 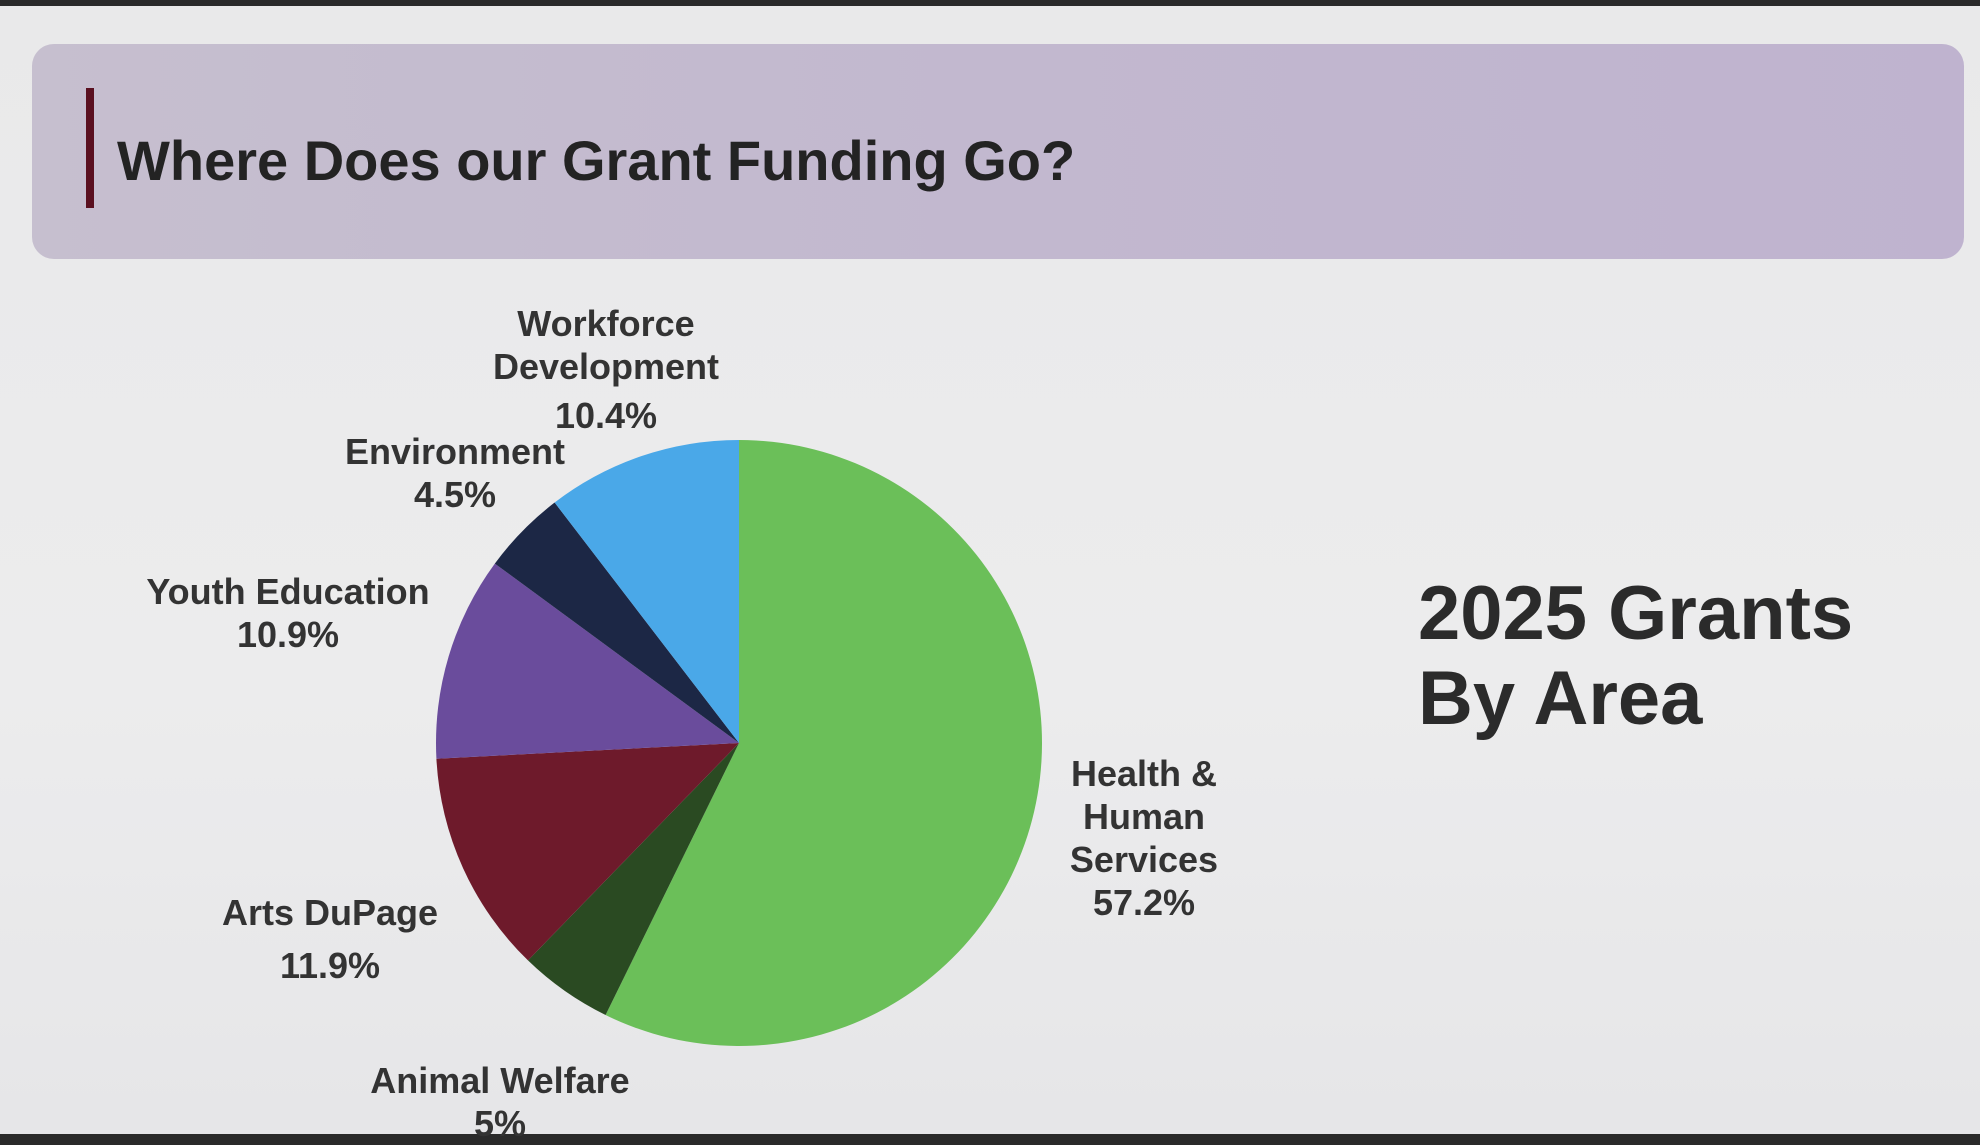 I want to click on slice-label: Workforce Development 10.4%, so click(x=606, y=369).